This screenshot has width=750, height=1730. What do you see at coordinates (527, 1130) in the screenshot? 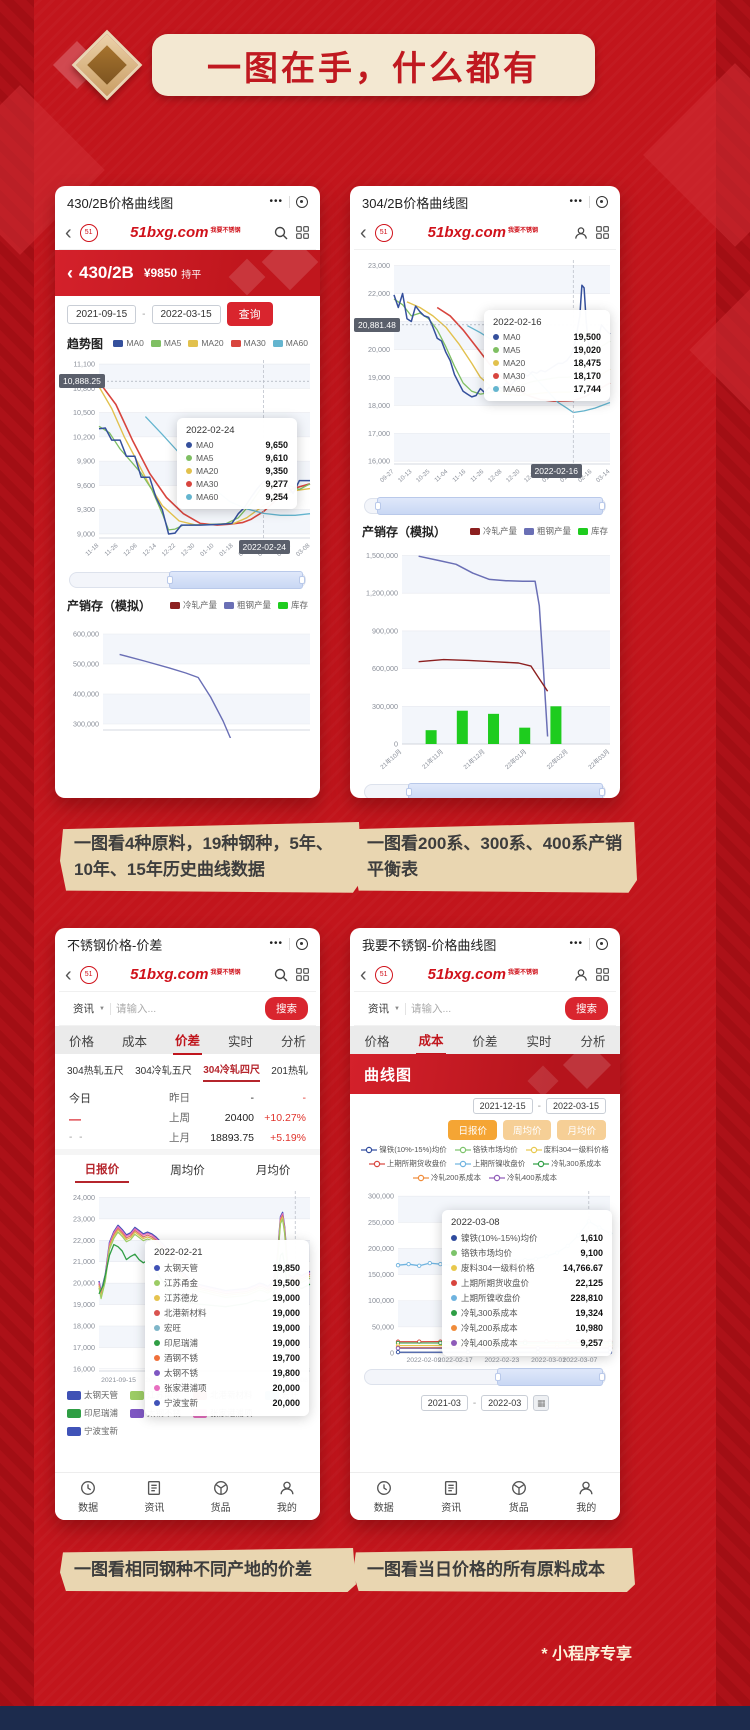
I see `weekly-price-button: 周均价` at bounding box center [527, 1130].